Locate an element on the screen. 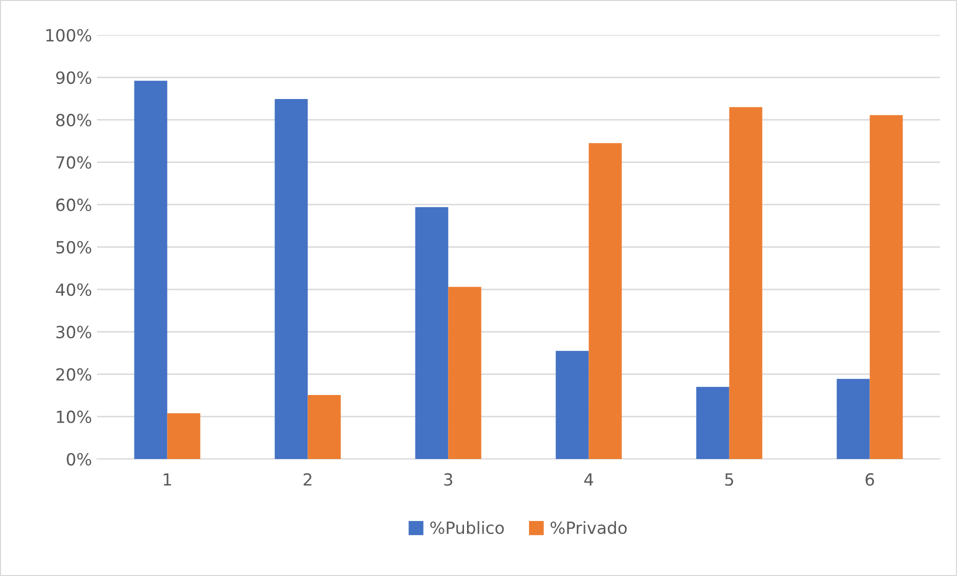 This screenshot has height=576, width=957. y-tick-label: 90% is located at coordinates (74, 77).